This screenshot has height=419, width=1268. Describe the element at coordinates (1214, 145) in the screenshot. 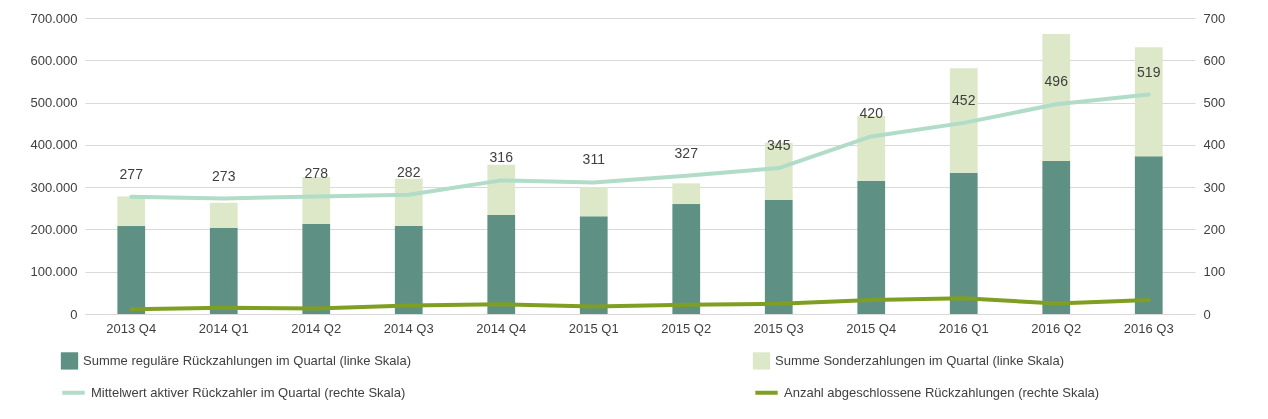

I see `y2-tick-label: 400` at that location.